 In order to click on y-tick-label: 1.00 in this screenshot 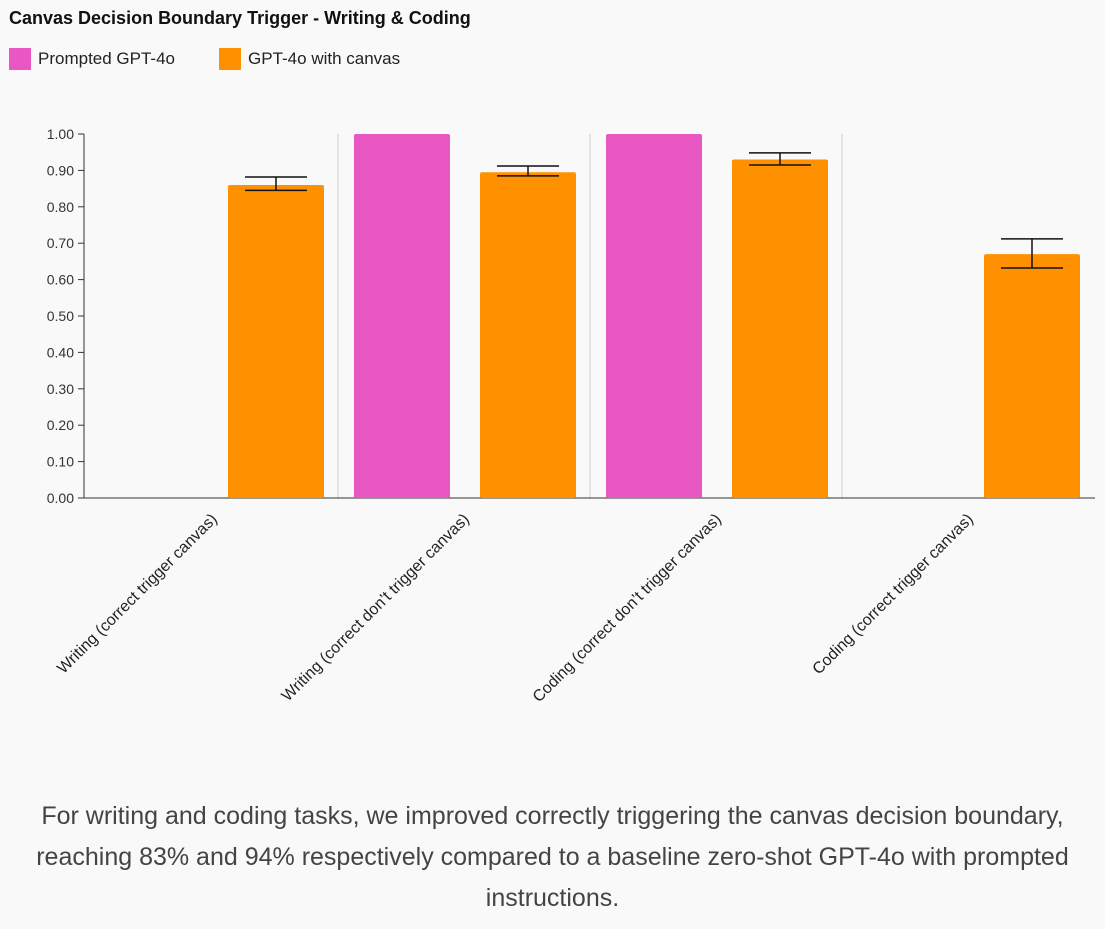, I will do `click(60, 134)`.